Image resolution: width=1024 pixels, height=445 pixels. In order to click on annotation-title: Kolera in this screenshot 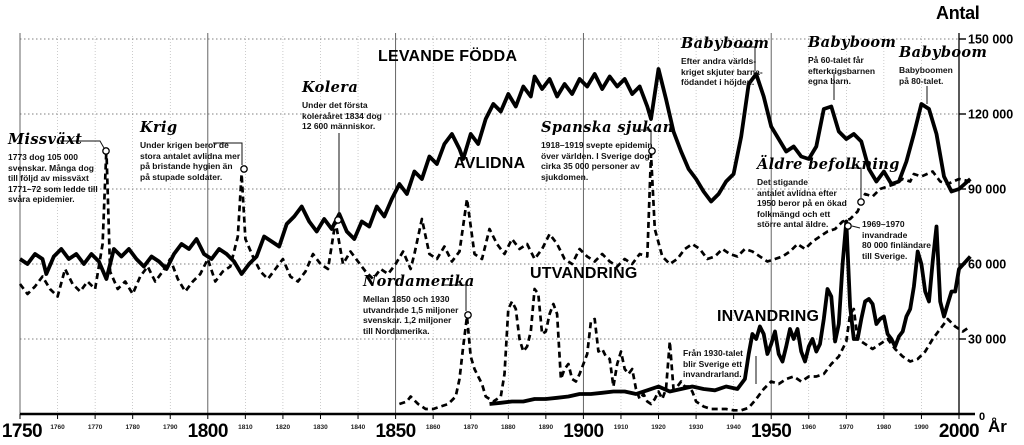, I will do `click(330, 87)`.